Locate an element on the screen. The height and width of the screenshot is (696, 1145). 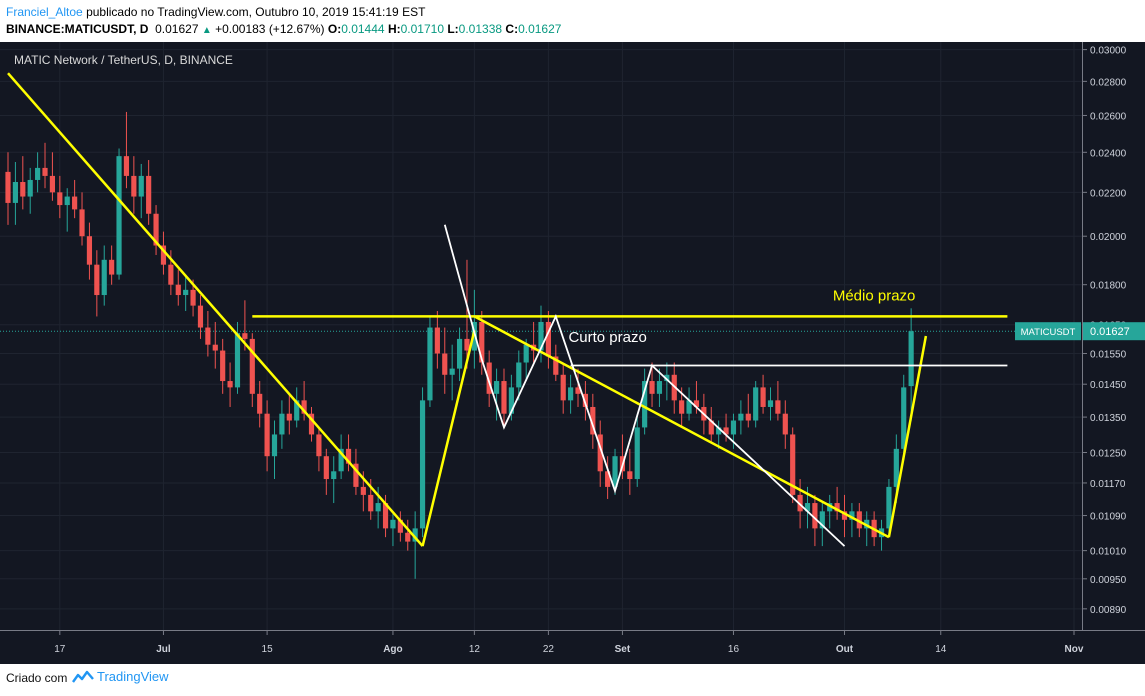
time-tick-label: Ago is located at coordinates (392, 649).